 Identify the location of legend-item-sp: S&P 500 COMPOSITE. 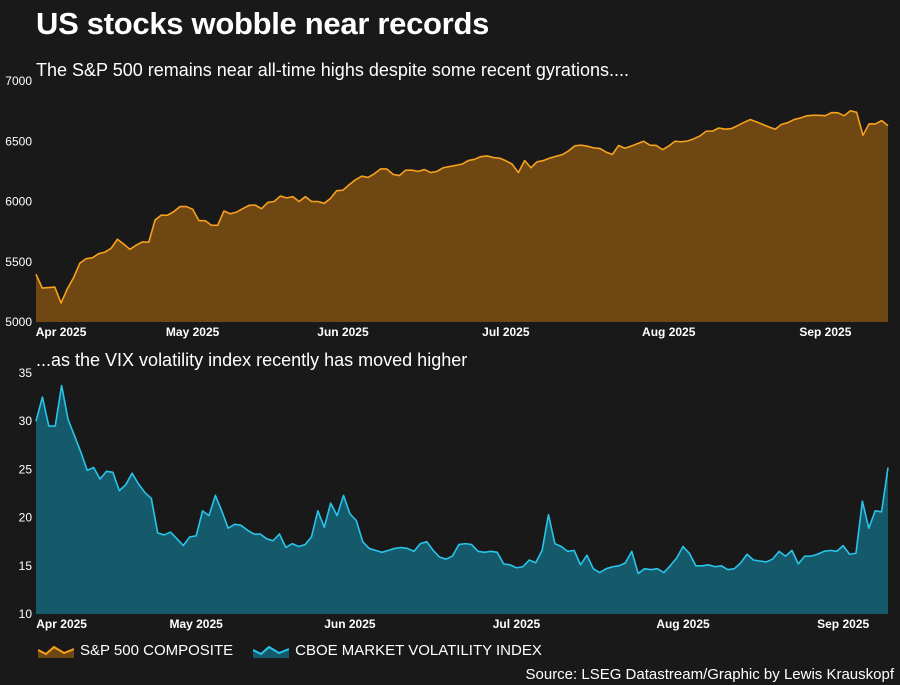
(135, 650).